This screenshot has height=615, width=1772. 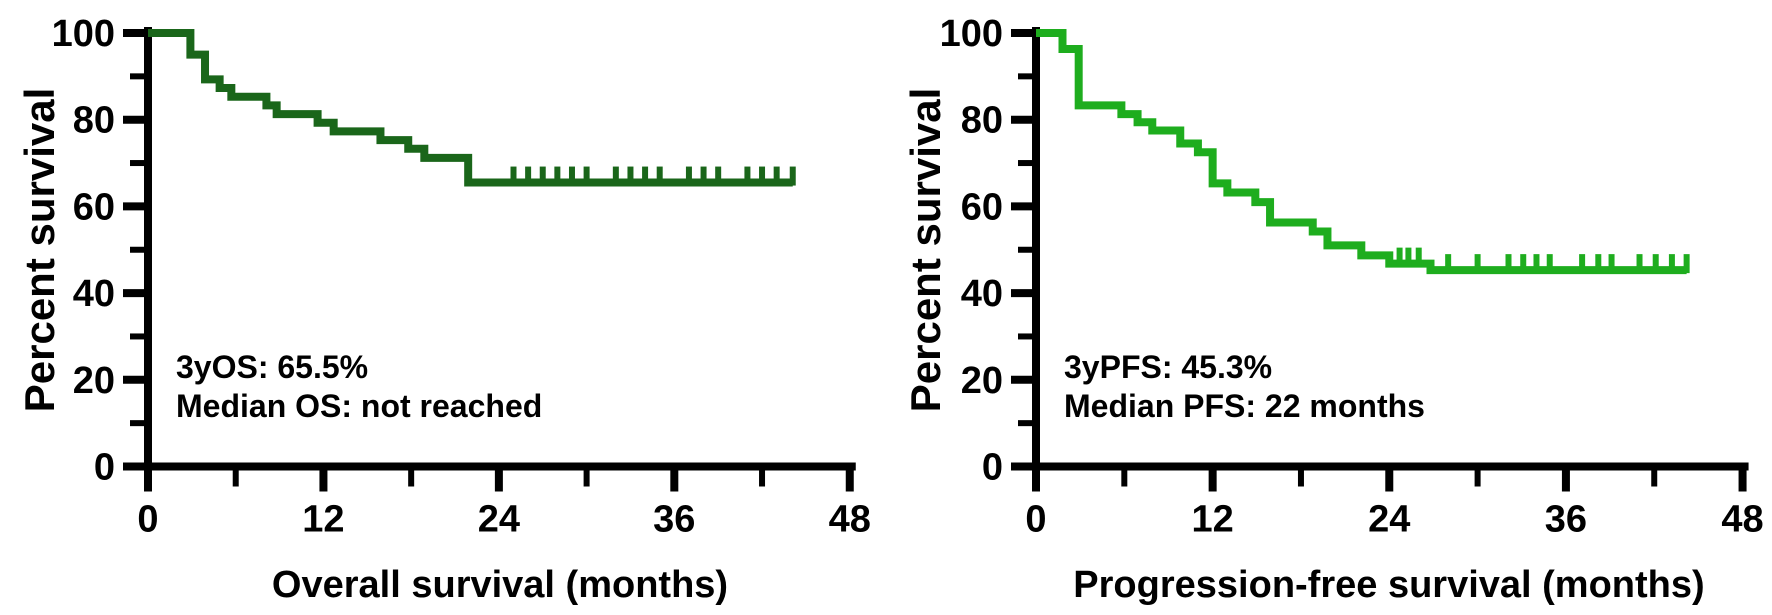 I want to click on x-axis-title: Overall survival (months), so click(x=500, y=585).